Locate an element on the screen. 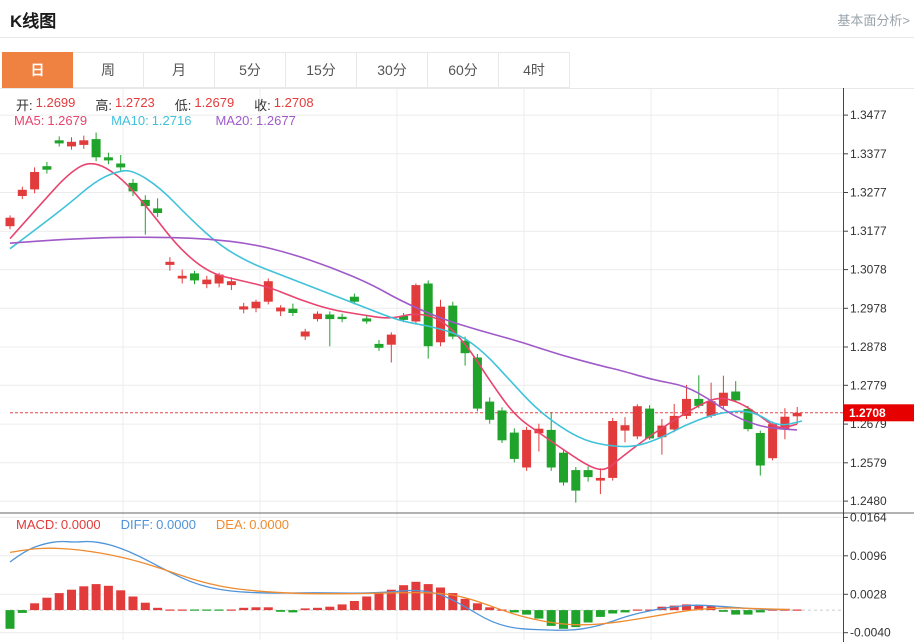 This screenshot has width=914, height=644. readout-value: 1.2699 is located at coordinates (55, 102).